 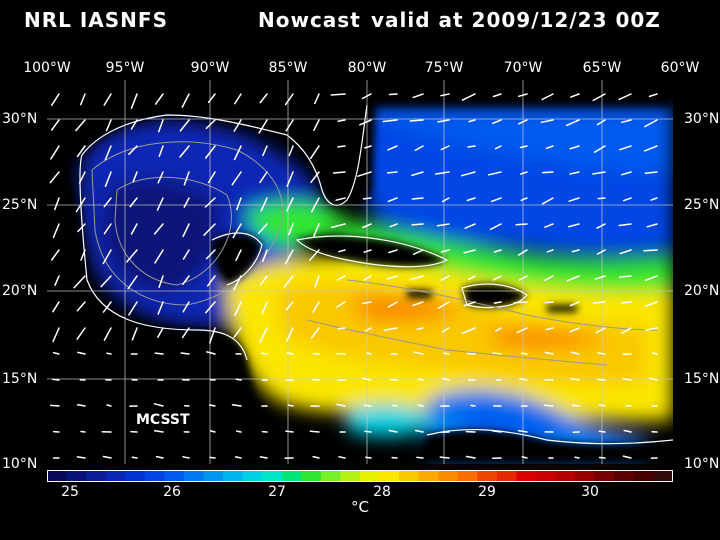 What do you see at coordinates (360, 476) in the screenshot?
I see `colorbar-border` at bounding box center [360, 476].